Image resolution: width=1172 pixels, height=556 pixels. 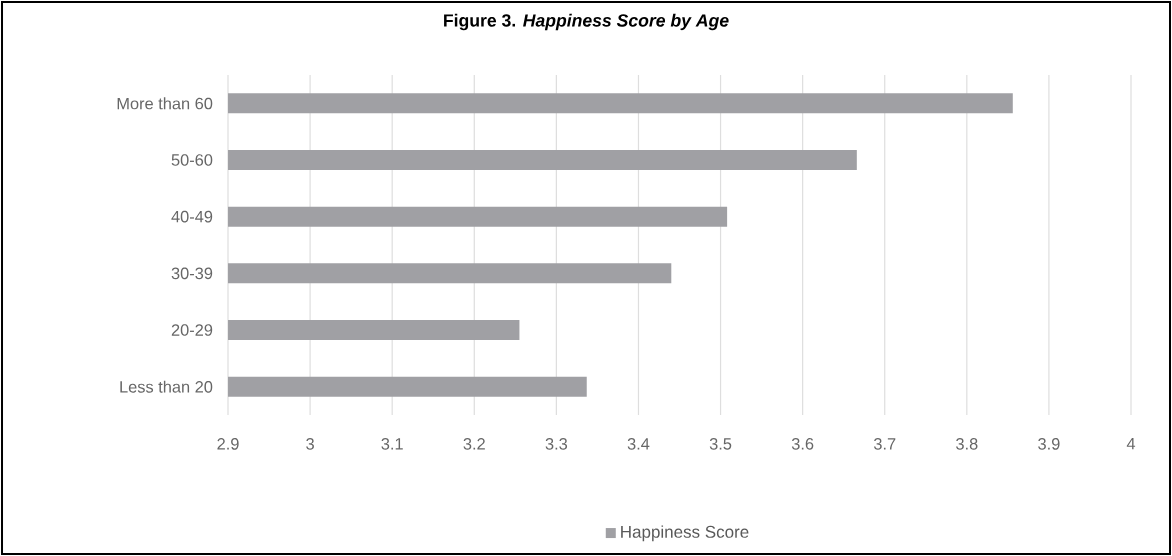 I want to click on y-tick-label: 30-39, so click(x=192, y=273).